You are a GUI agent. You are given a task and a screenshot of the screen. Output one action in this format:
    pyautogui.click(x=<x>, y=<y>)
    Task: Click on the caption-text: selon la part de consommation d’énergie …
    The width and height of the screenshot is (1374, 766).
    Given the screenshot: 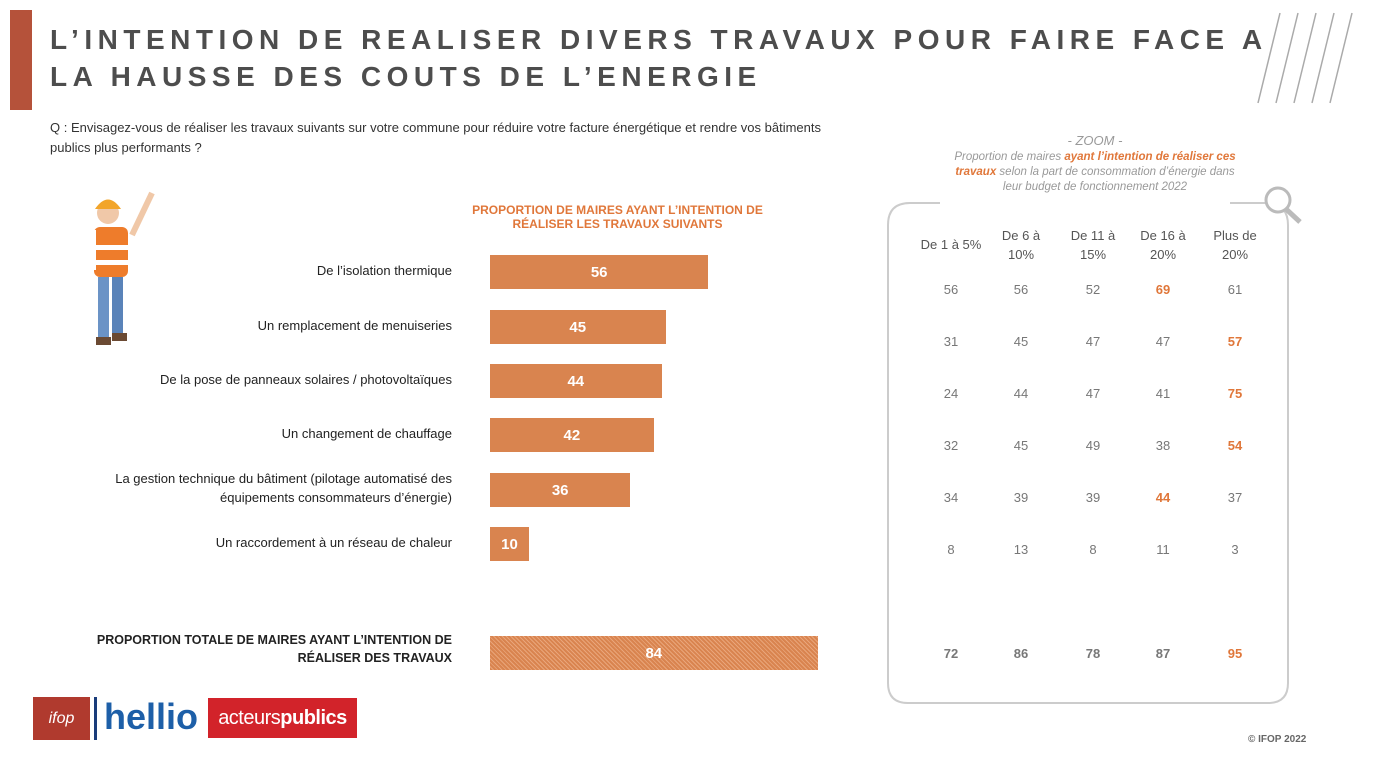 What is the action you would take?
    pyautogui.click(x=1115, y=179)
    